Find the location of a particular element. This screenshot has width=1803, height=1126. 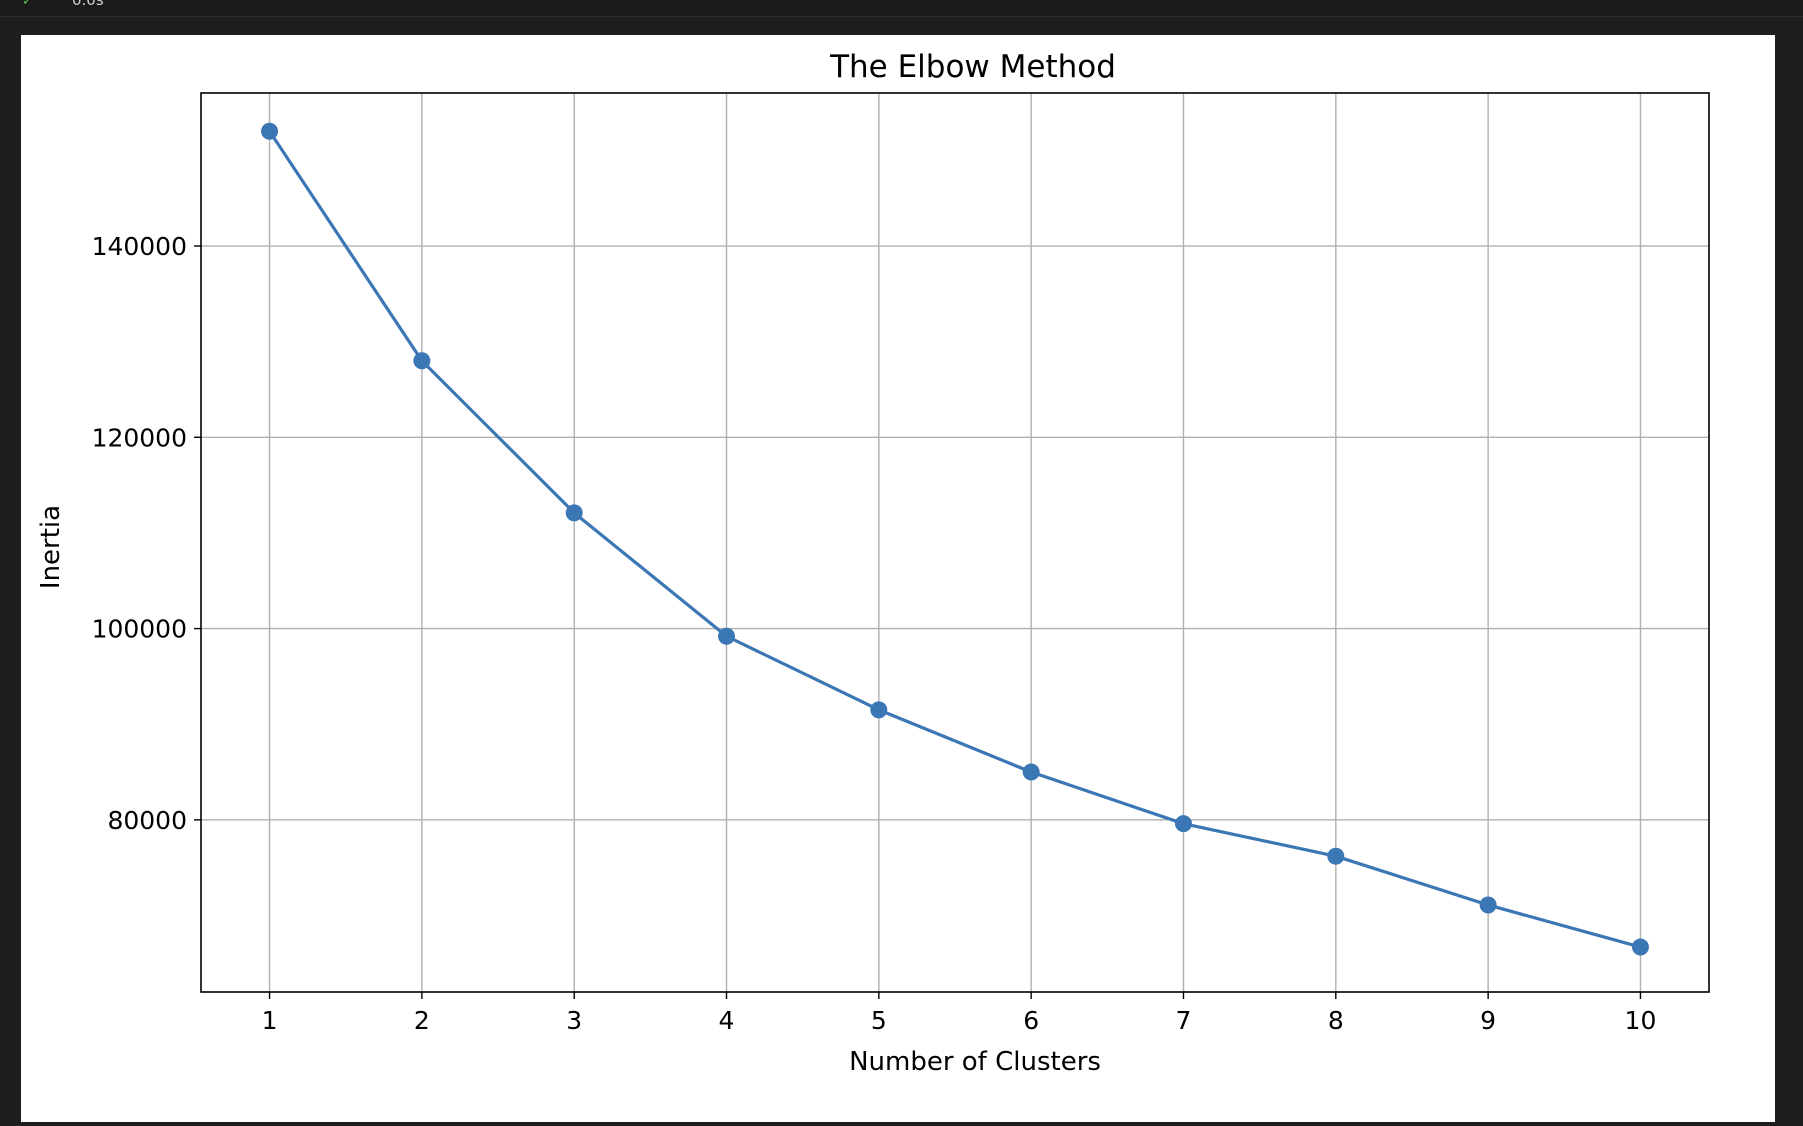

x-tick-label: 4 is located at coordinates (727, 1020).